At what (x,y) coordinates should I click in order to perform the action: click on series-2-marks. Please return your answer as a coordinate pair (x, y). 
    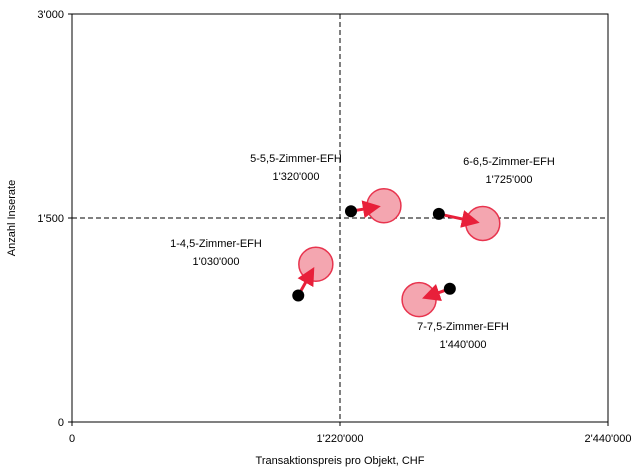
    Looking at the image, I should click on (373, 206).